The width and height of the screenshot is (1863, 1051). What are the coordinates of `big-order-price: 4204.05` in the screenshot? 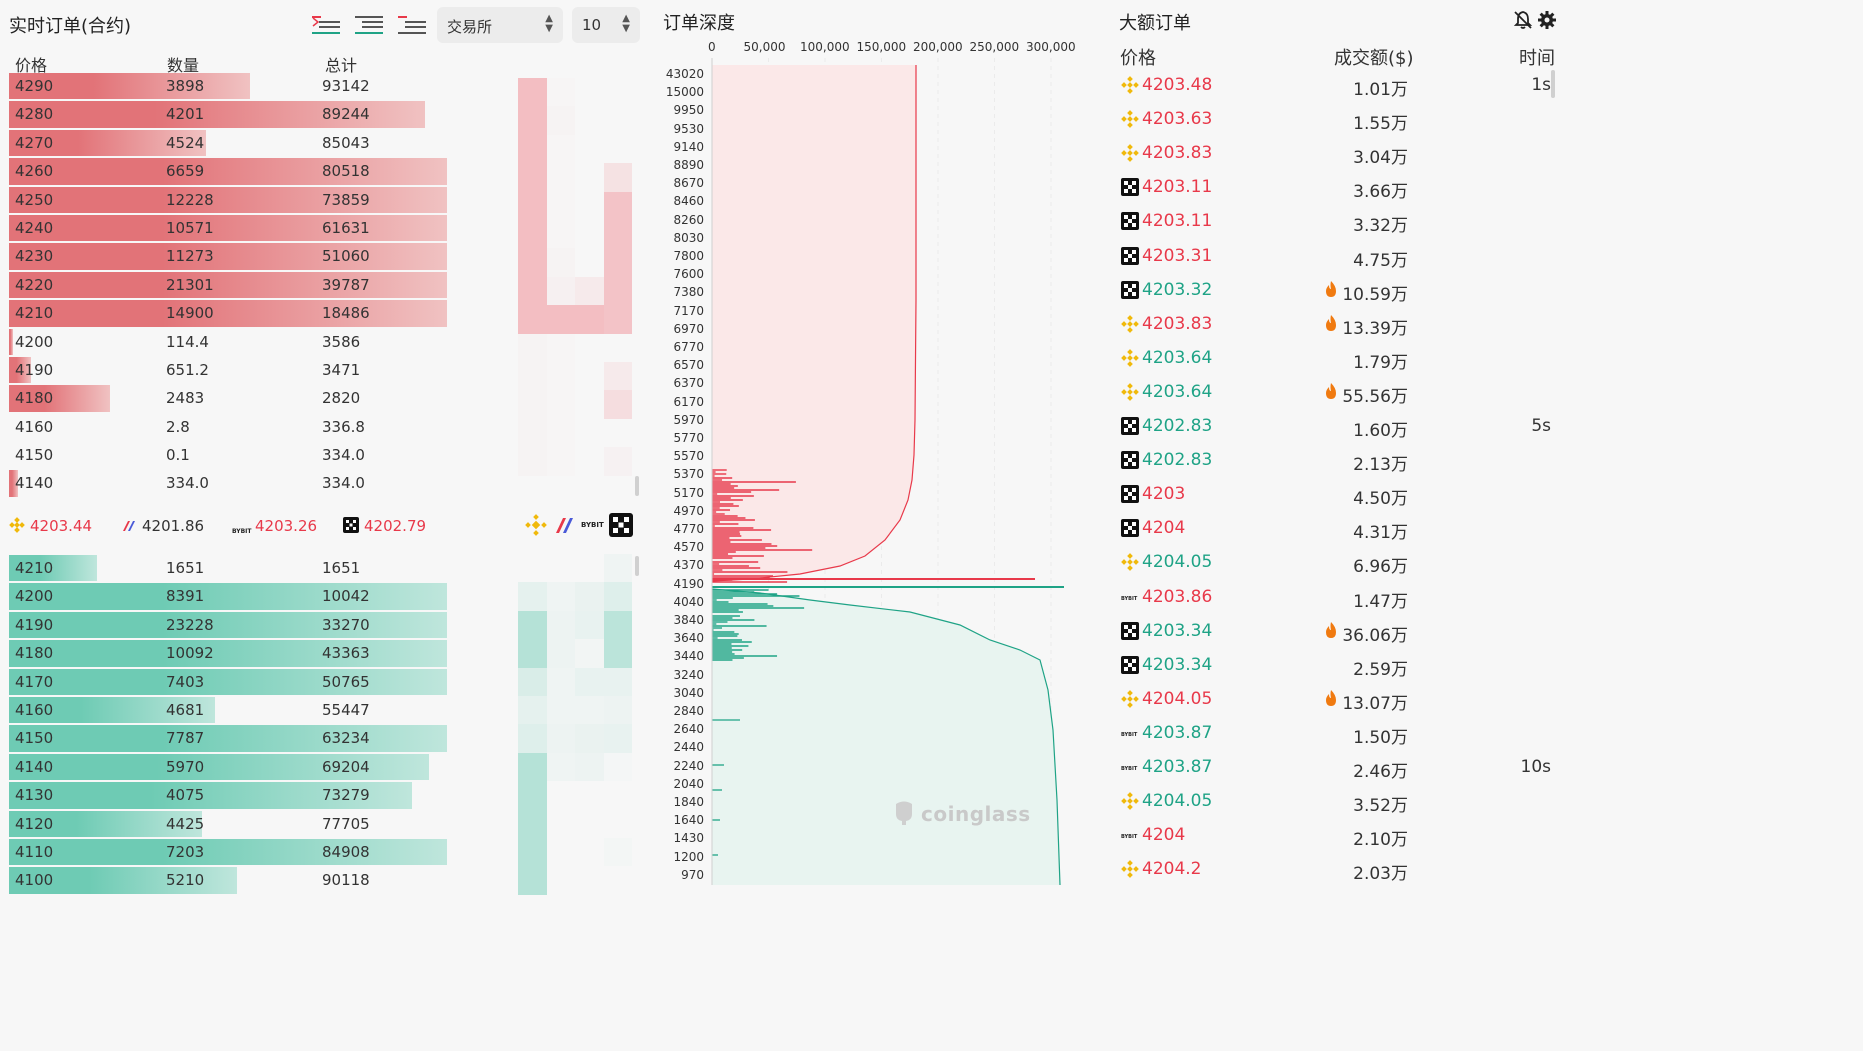 It's located at (1177, 801).